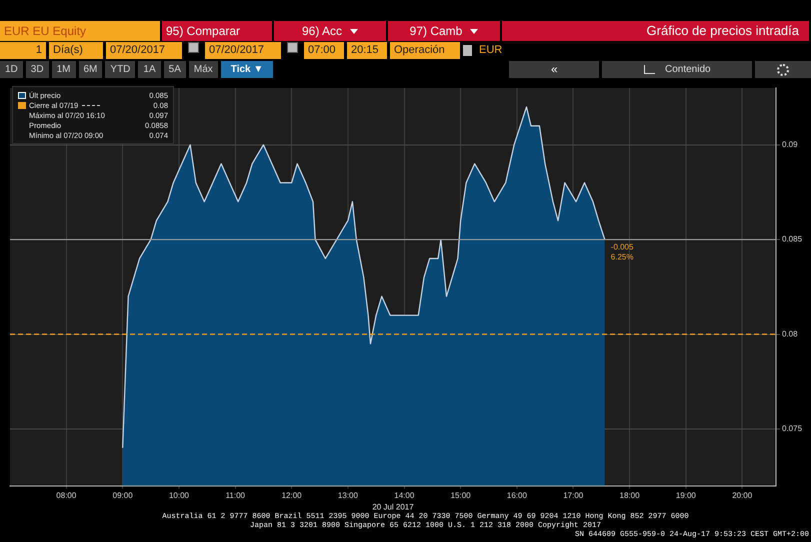  I want to click on text: 97) Camb, so click(444, 31).